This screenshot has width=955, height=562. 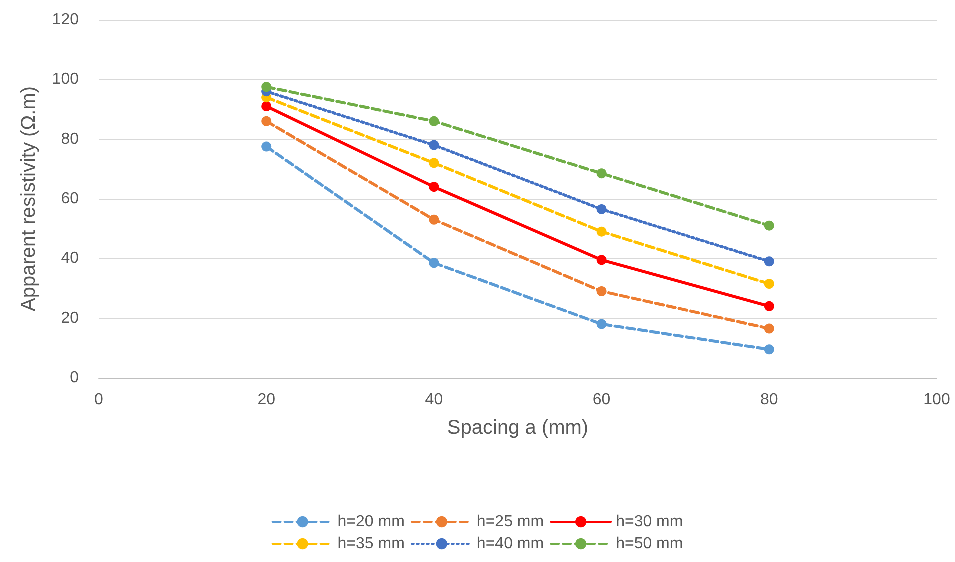 What do you see at coordinates (518, 428) in the screenshot?
I see `x-axis-title: Spacing a (mm)` at bounding box center [518, 428].